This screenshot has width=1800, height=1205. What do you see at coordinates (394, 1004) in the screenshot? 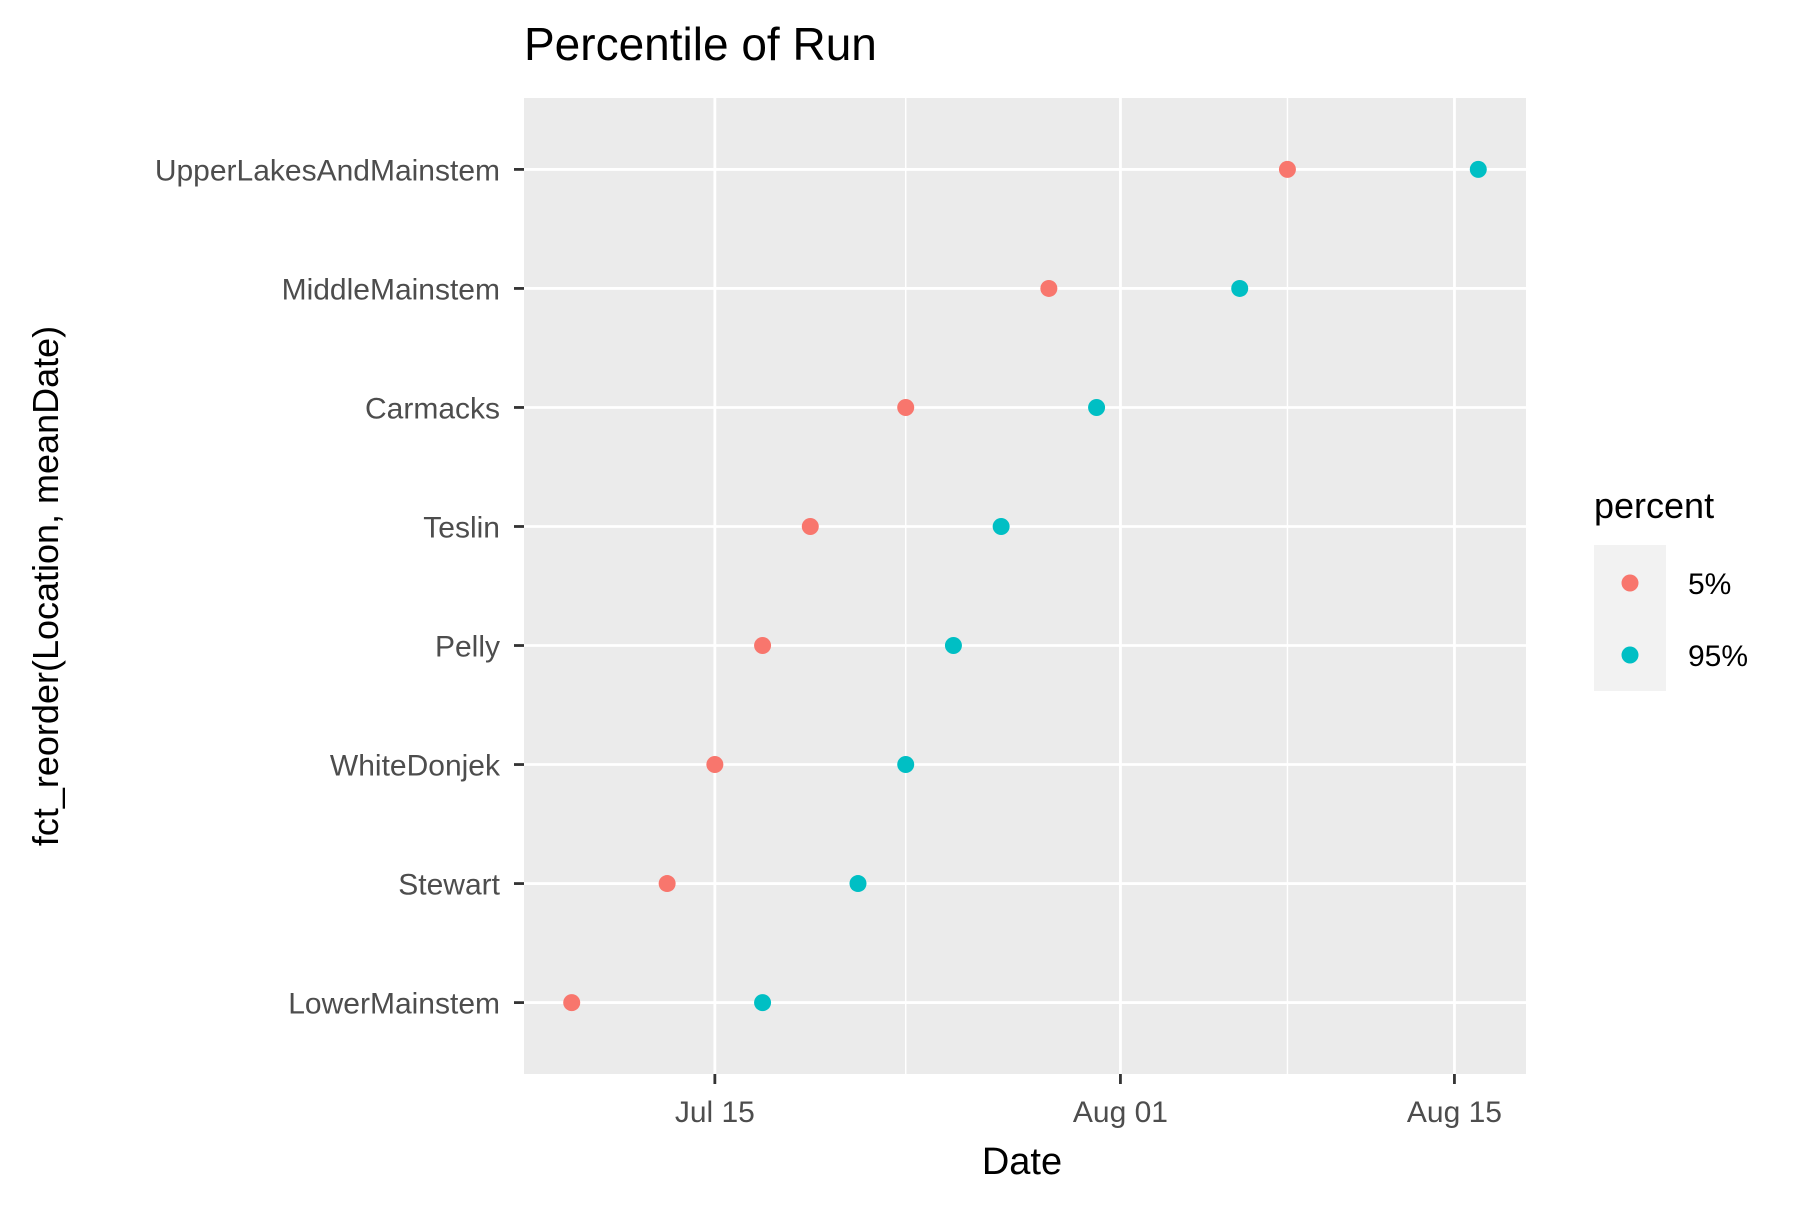
I see `y-tick-label: LowerMainstem` at bounding box center [394, 1004].